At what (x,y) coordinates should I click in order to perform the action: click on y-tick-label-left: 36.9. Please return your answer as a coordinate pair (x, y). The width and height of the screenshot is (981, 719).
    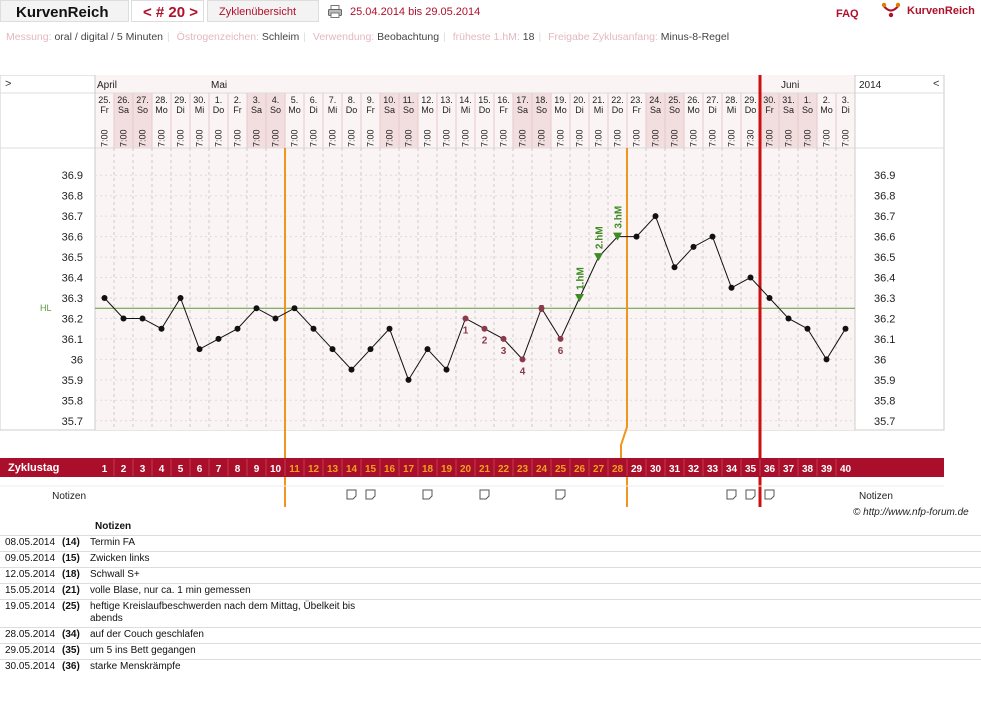
    Looking at the image, I should click on (72, 176).